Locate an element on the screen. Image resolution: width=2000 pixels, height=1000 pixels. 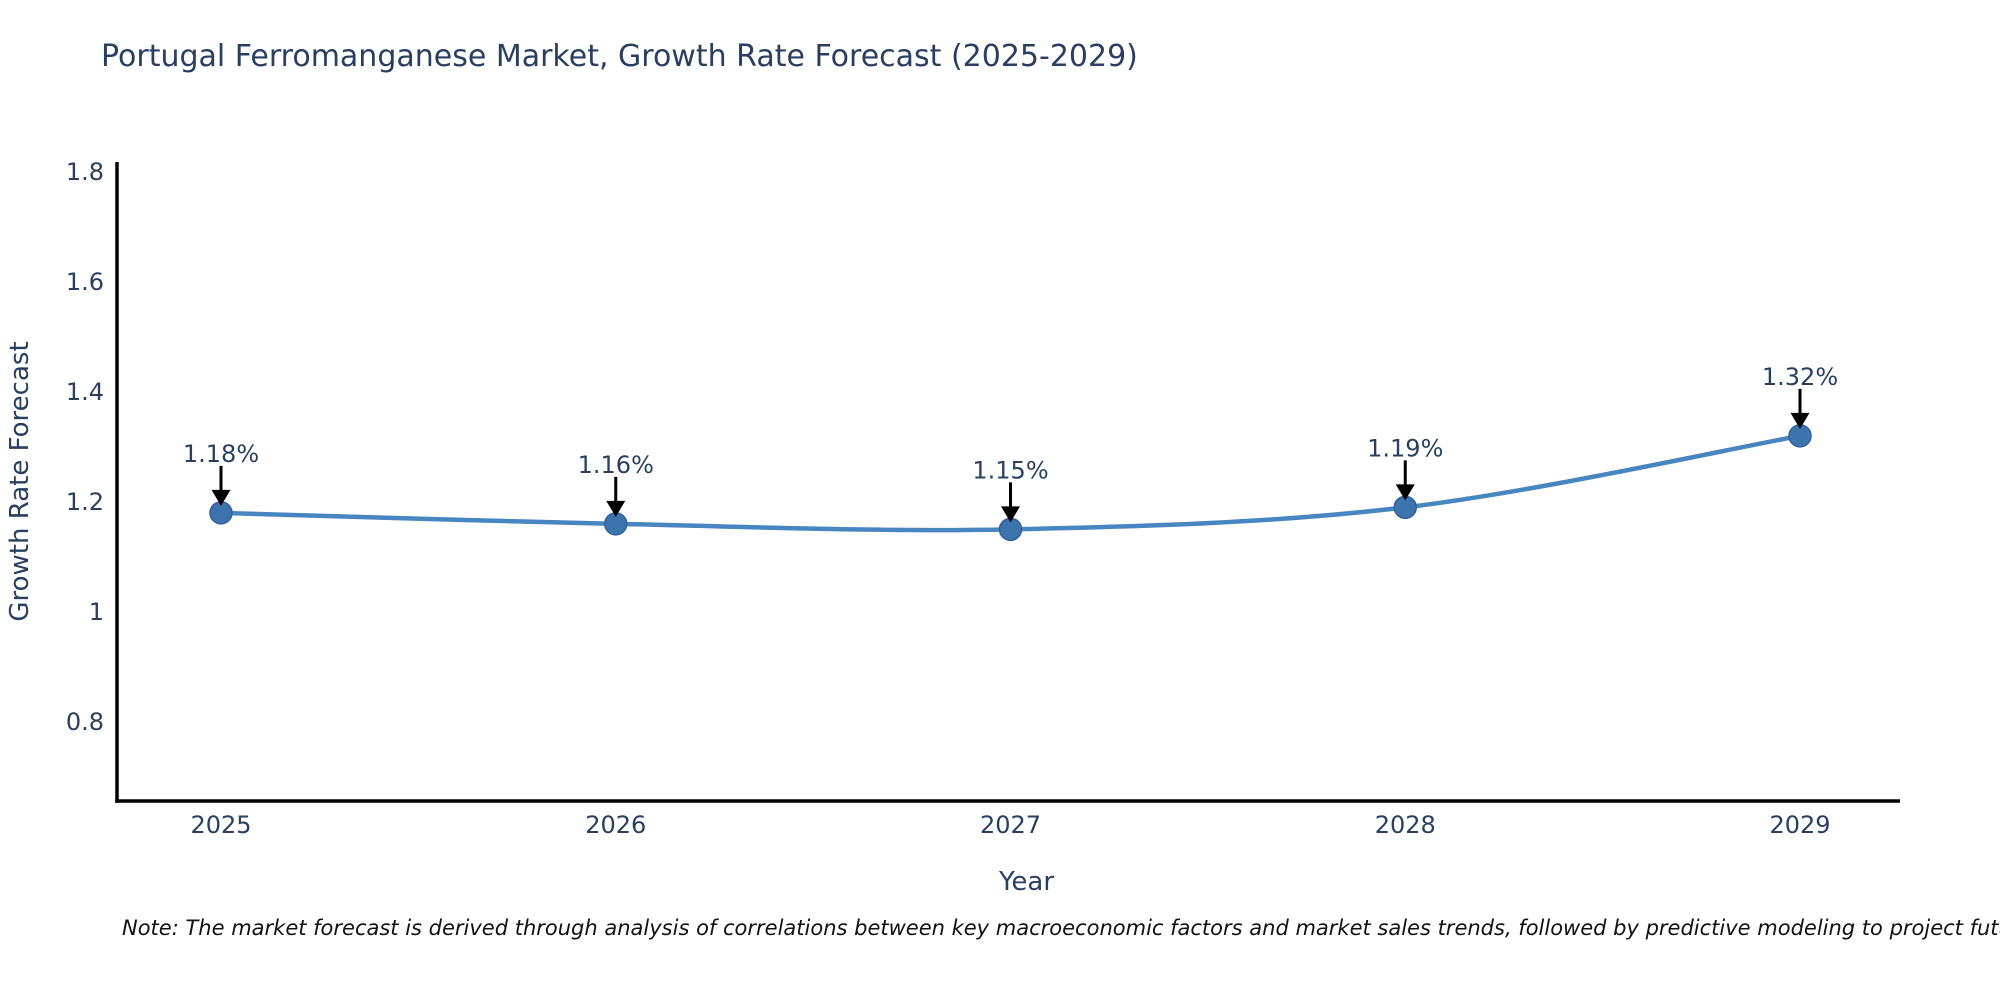
x-axis-title: Year is located at coordinates (1026, 882).